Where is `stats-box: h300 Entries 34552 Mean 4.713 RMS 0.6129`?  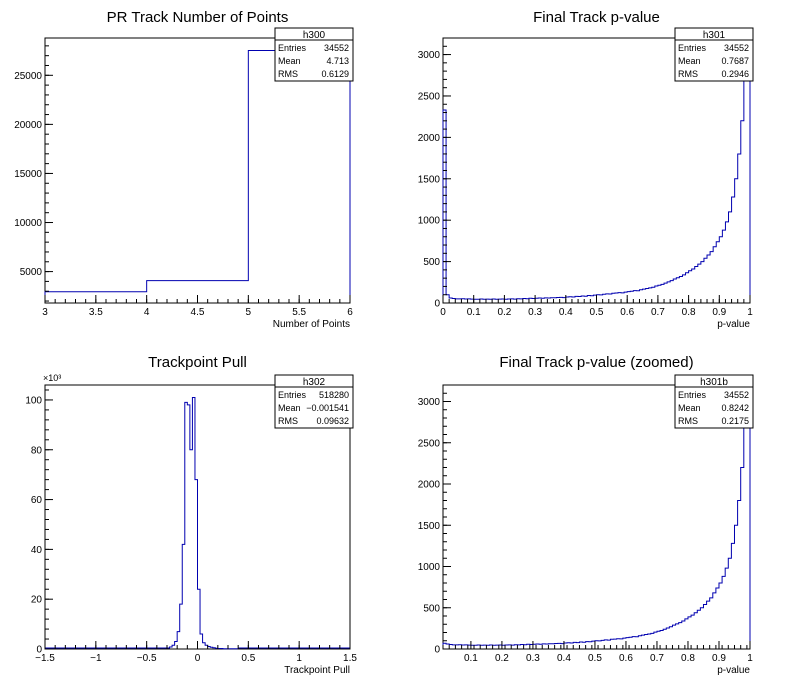
stats-box: h300 Entries 34552 Mean 4.713 RMS 0.6129 is located at coordinates (314, 54).